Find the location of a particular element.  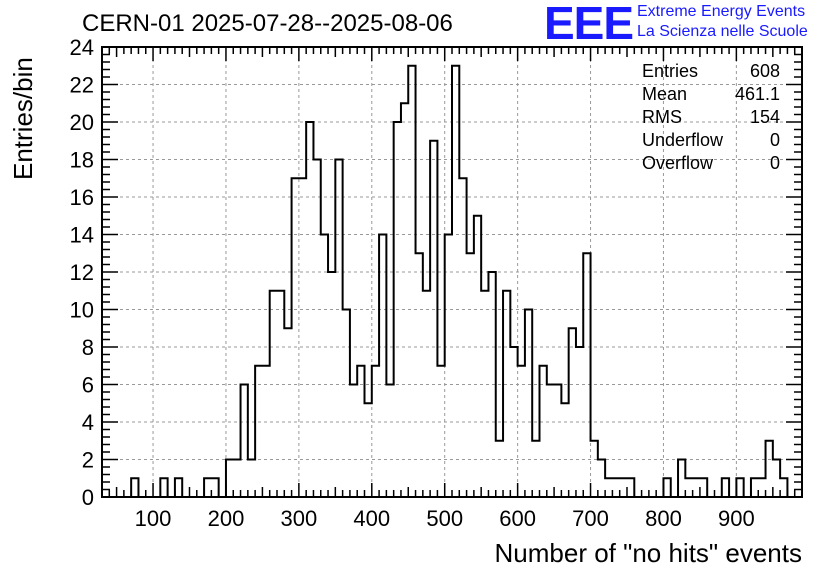

x-tick-label: 500 is located at coordinates (444, 518).